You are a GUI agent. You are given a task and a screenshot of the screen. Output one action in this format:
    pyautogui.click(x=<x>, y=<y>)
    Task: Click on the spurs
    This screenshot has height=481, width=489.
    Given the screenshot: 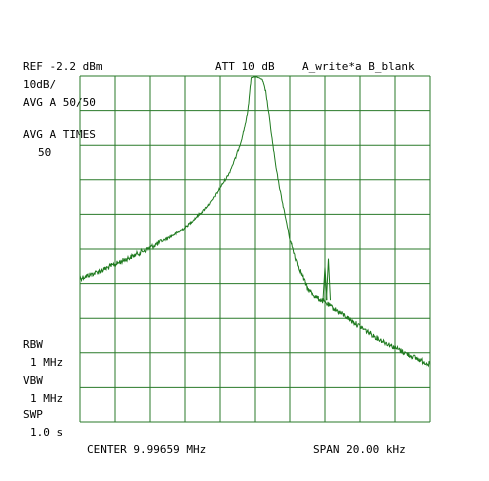 What is the action you would take?
    pyautogui.click(x=326, y=279)
    